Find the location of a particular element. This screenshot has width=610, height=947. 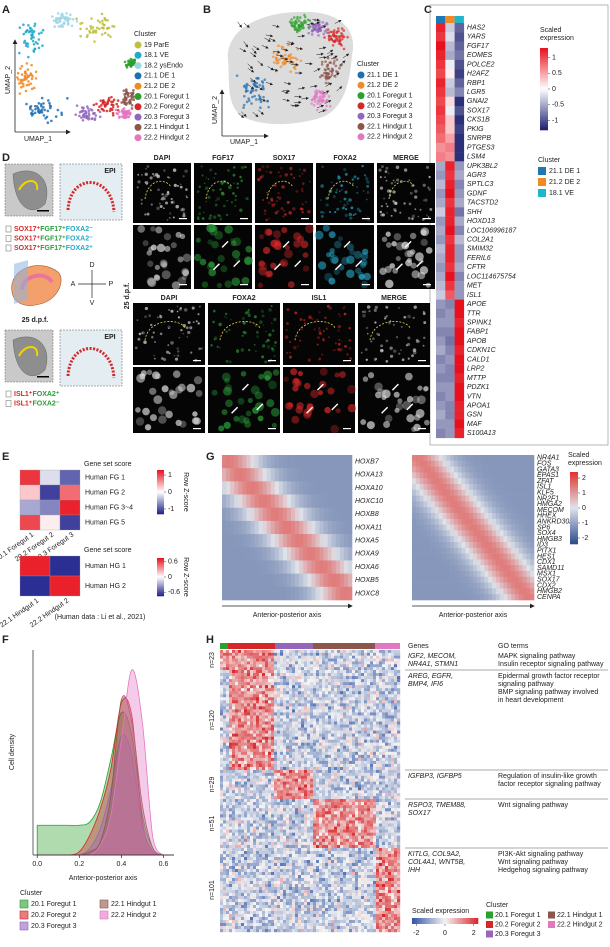

gene-label: CDKN1C is located at coordinates (482, 350).